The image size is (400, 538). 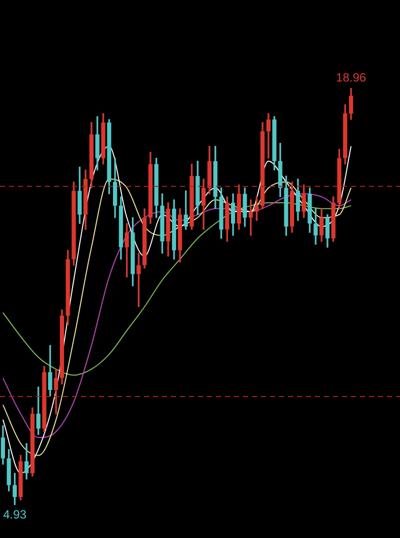 What do you see at coordinates (15, 514) in the screenshot?
I see `annotation: 4.93` at bounding box center [15, 514].